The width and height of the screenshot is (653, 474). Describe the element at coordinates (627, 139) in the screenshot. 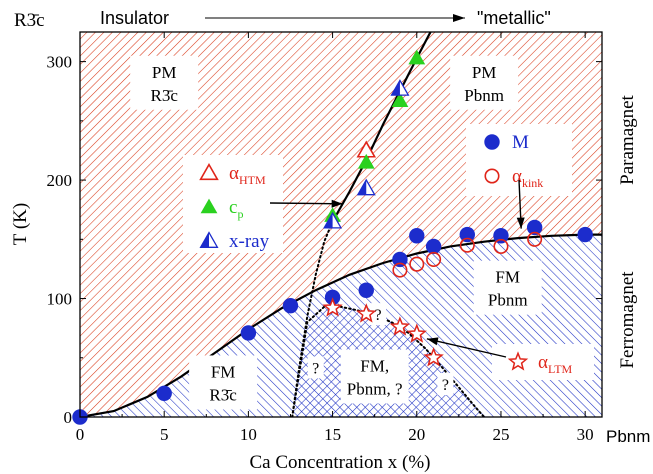

I see `right-label-paramagnet: Paramagnet` at that location.